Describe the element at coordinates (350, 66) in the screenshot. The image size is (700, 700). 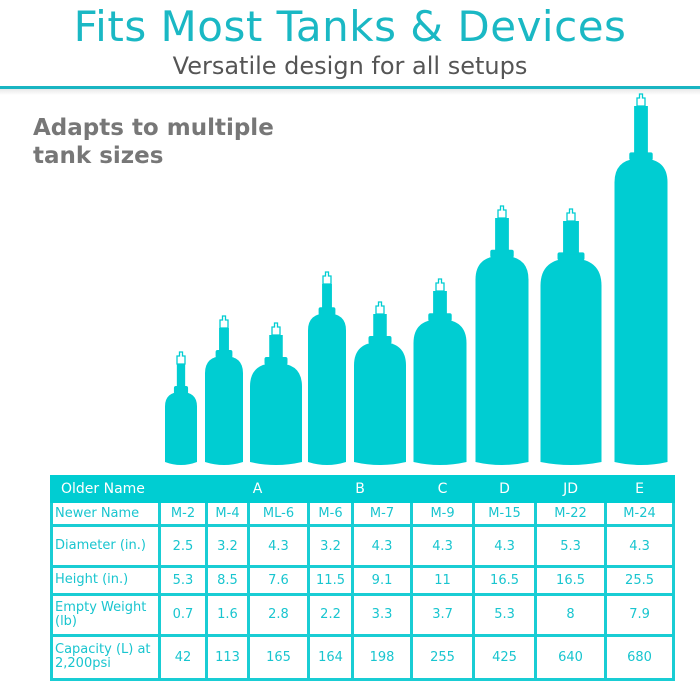
I see `page-subtitle: Versatile design for all setups` at that location.